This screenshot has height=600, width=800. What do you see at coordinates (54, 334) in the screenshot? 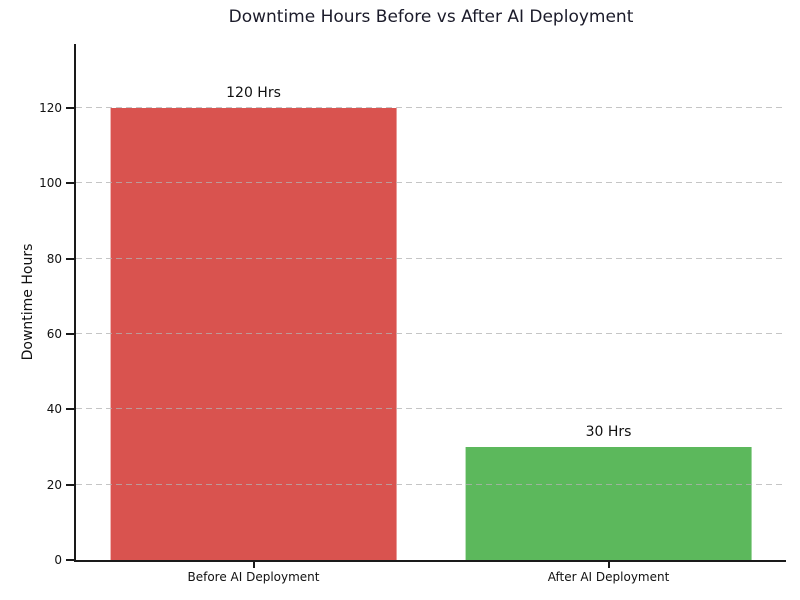
I see `y-tick-label: 60` at bounding box center [54, 334].